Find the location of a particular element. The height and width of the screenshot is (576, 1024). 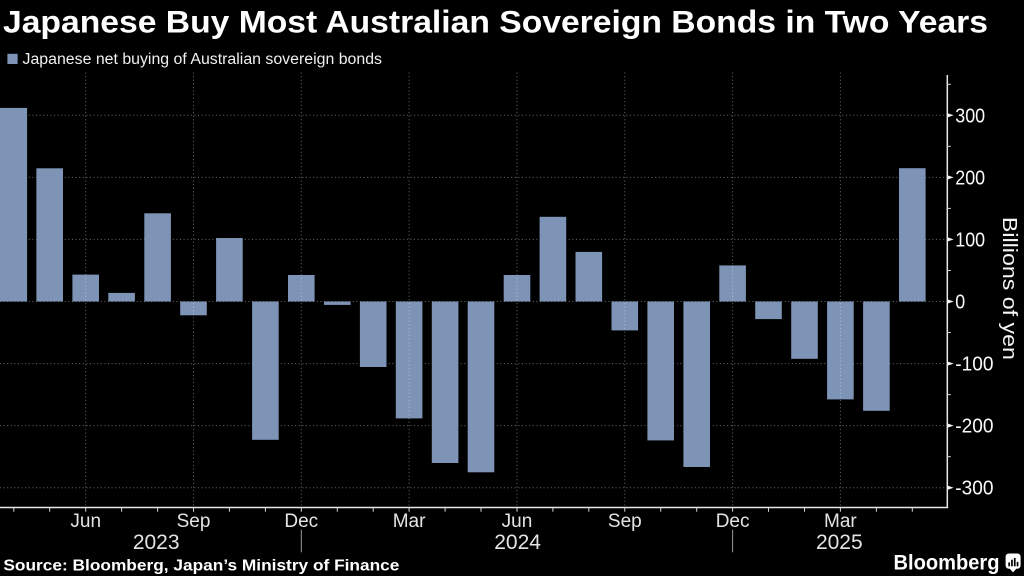

svg-text: Bloomberg is located at coordinates (947, 563).